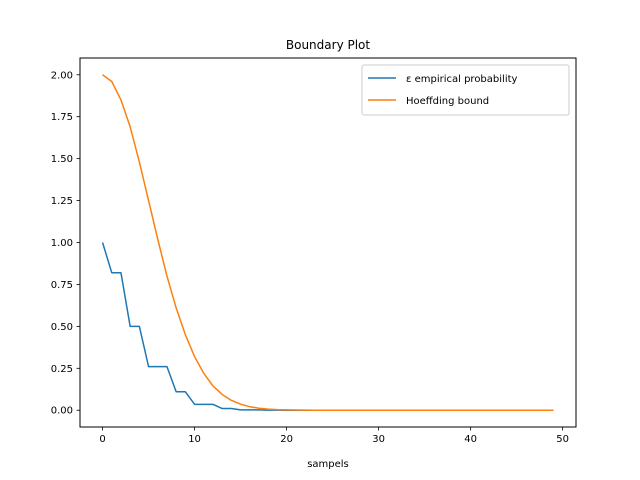  I want to click on y-tick-label: 0.50, so click(62, 327).